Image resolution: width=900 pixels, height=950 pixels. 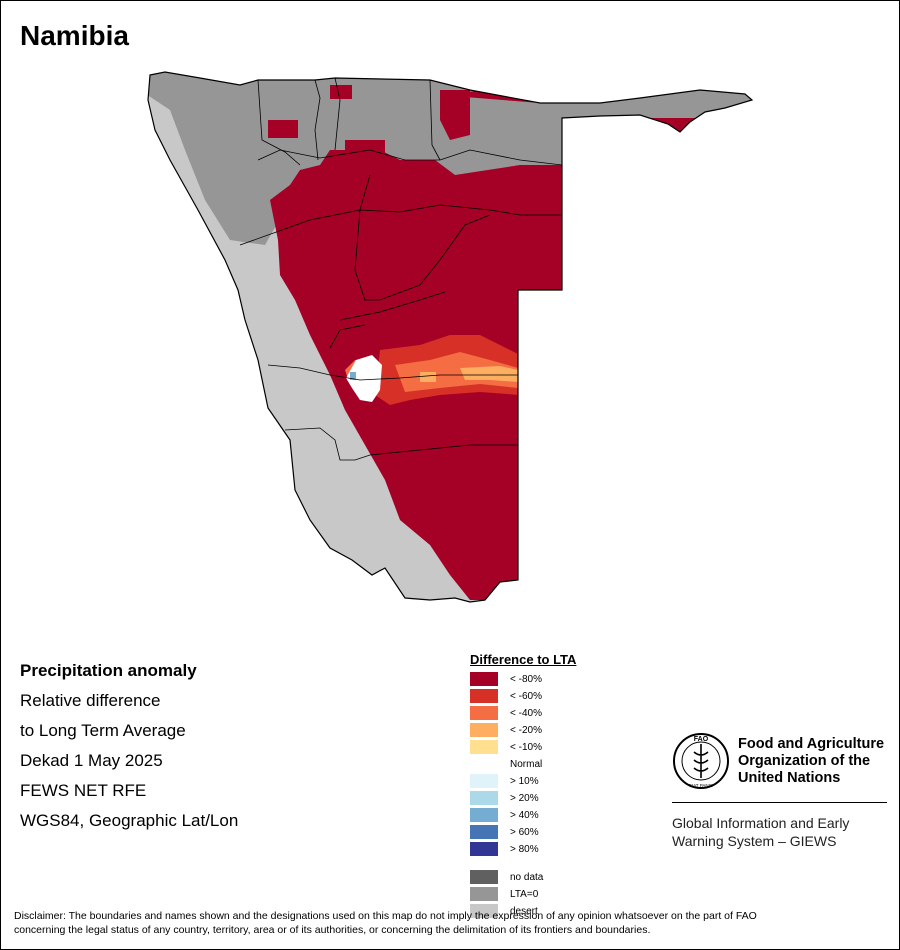 What do you see at coordinates (90, 700) in the screenshot?
I see `info-line-2: Relative difference` at bounding box center [90, 700].